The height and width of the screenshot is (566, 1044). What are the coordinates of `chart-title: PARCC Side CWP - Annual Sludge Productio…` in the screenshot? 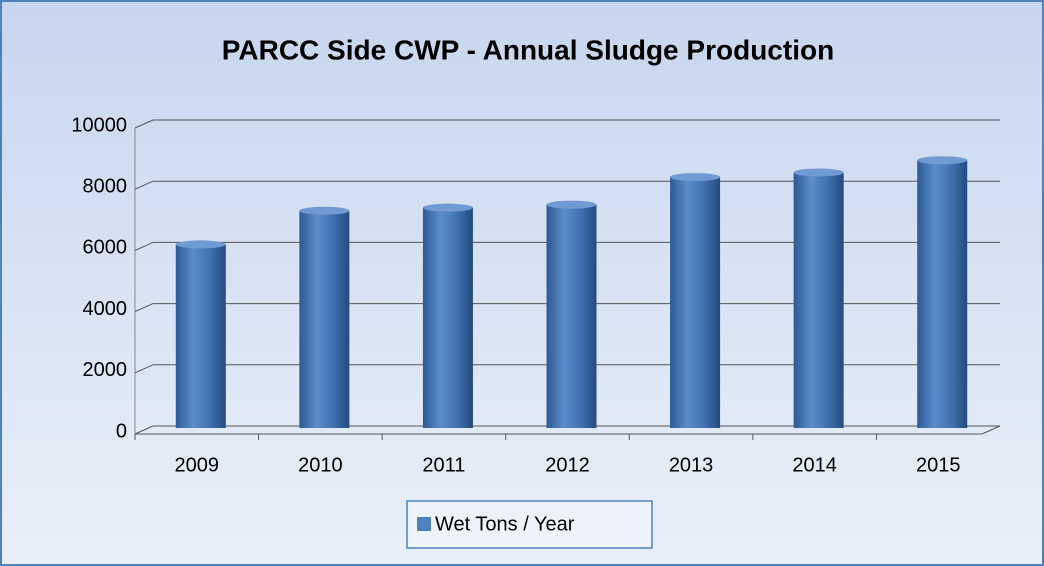 It's located at (528, 49).